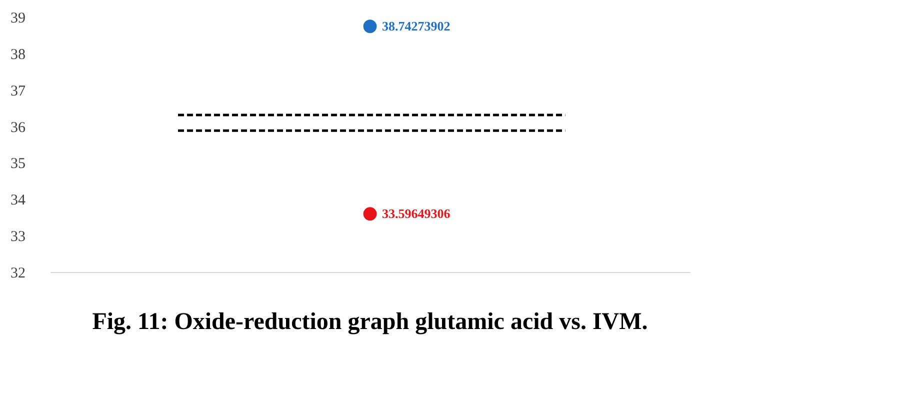  Describe the element at coordinates (18, 18) in the screenshot. I see `y-tick-label: 39` at that location.